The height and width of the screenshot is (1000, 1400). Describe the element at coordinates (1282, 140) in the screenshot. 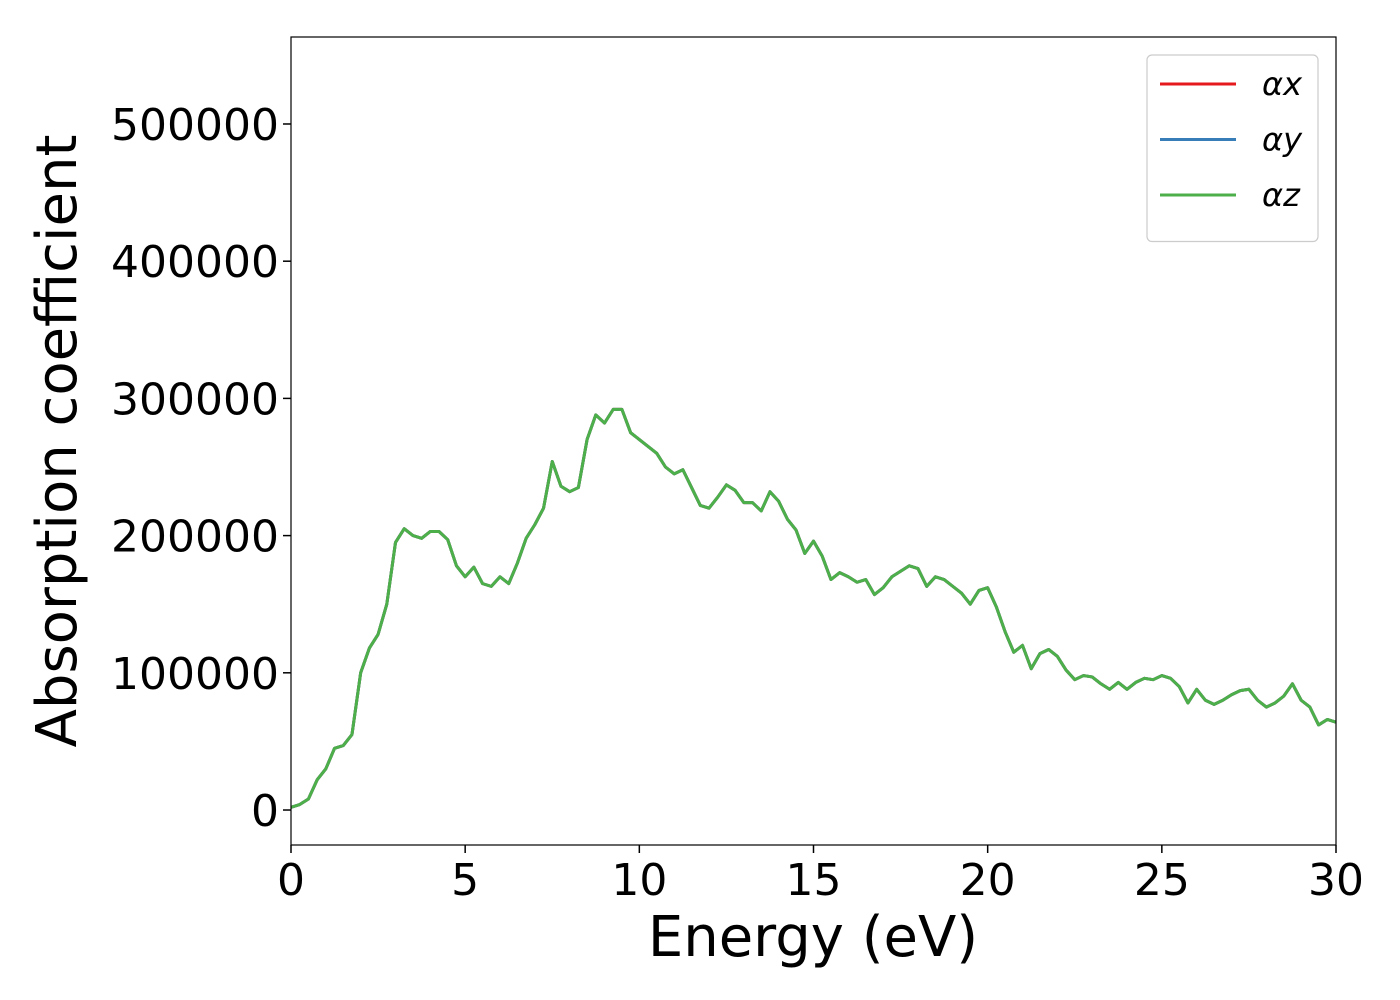

I see `legend-label: αy` at that location.